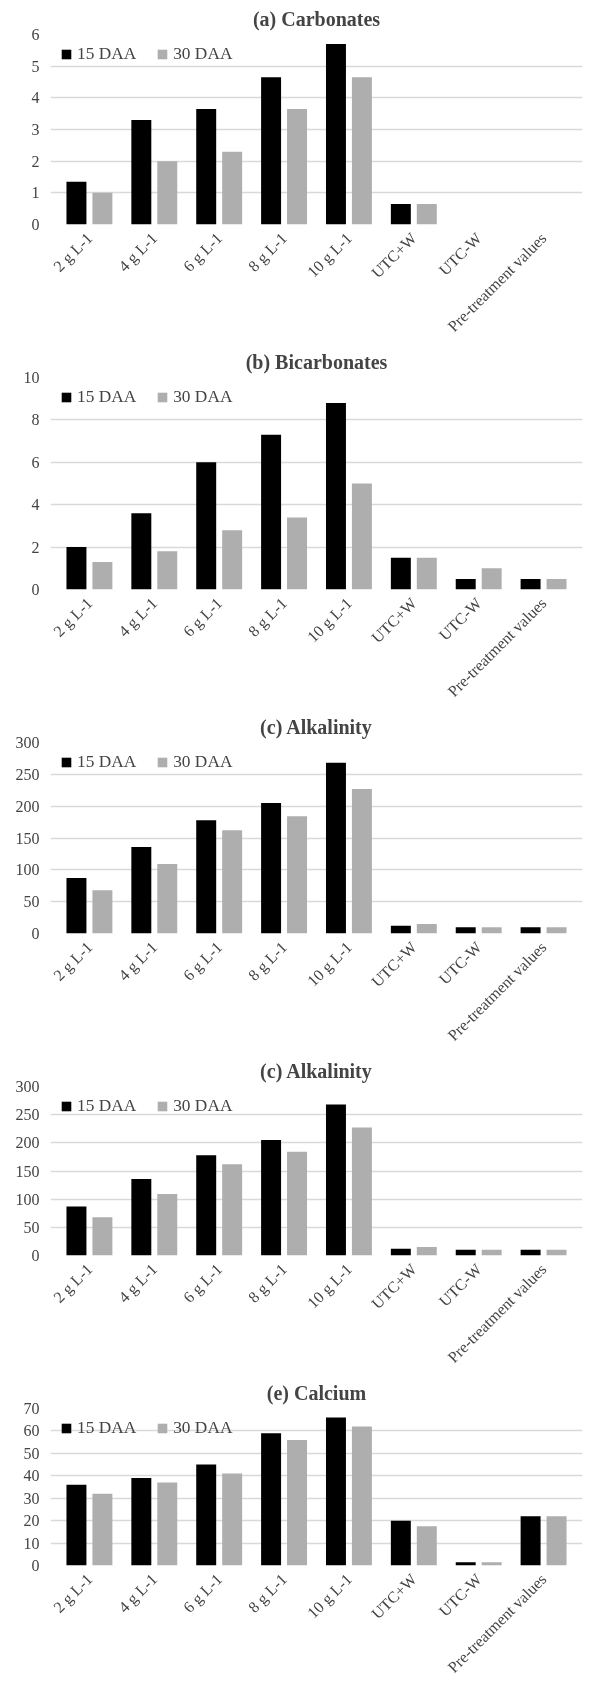 This screenshot has height=1684, width=602. What do you see at coordinates (73, 1283) in the screenshot?
I see `x-tick-label: 2 g L-1` at bounding box center [73, 1283].